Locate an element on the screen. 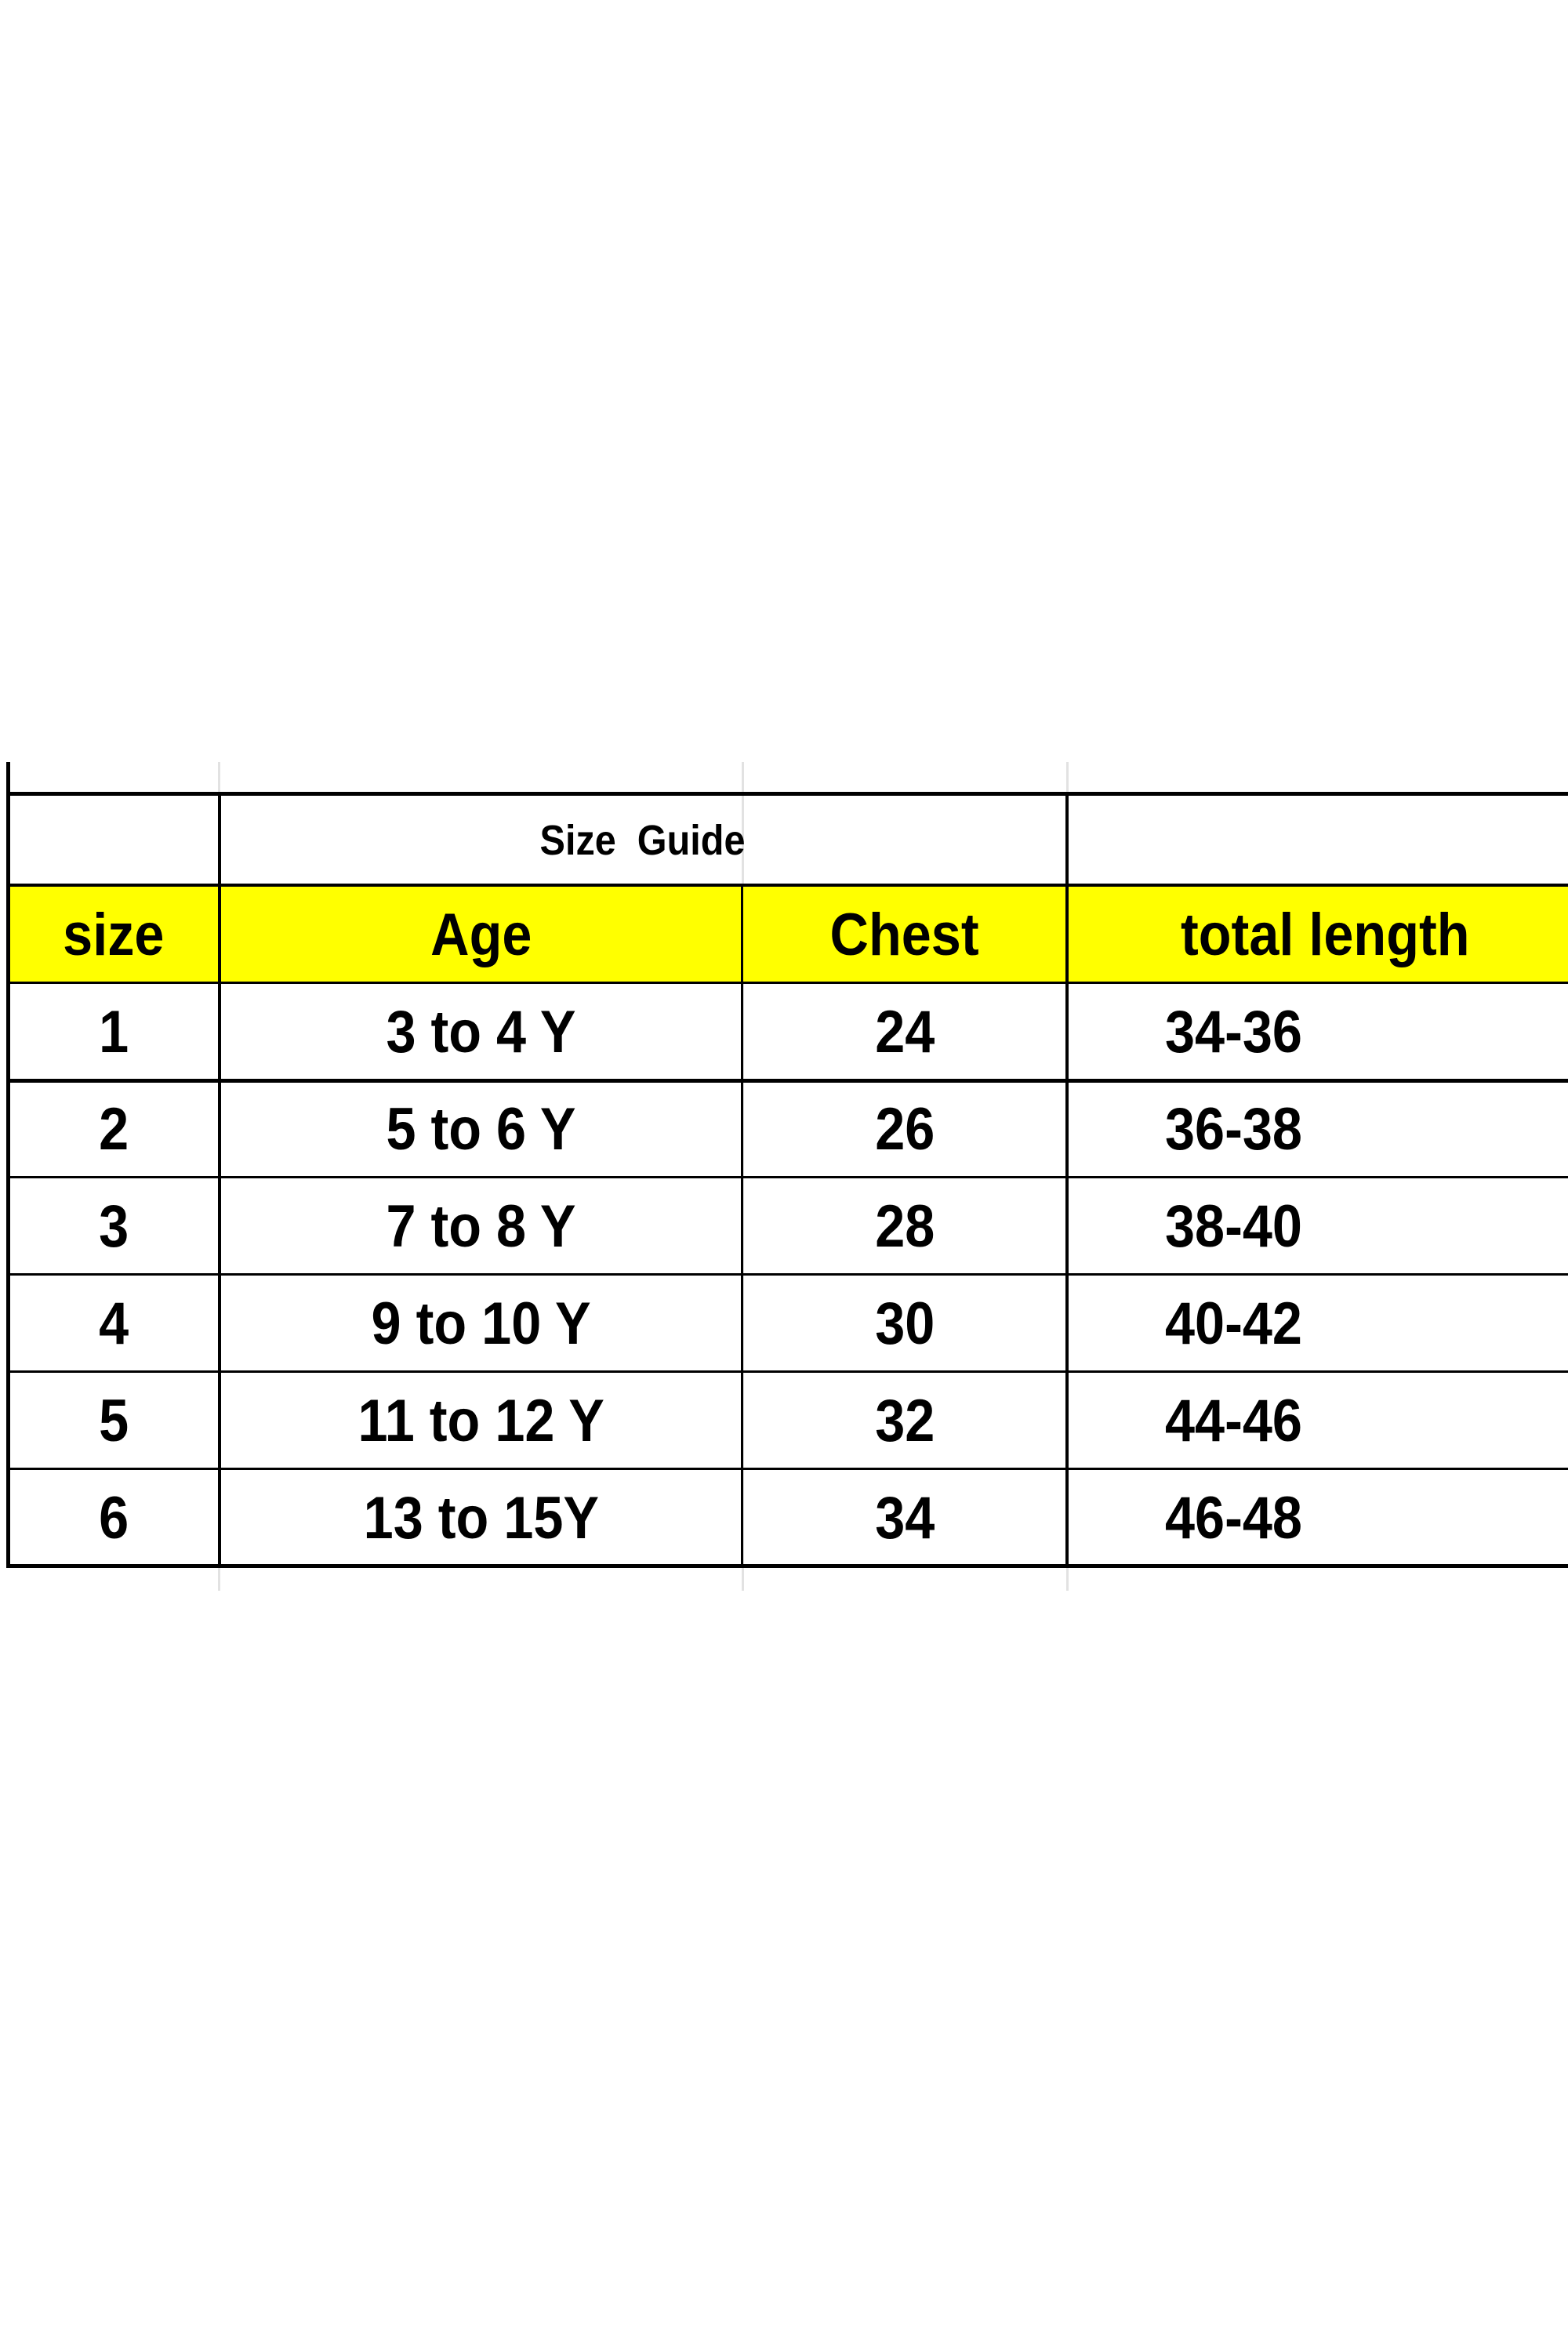 Image resolution: width=1568 pixels, height=2352 pixels. cell-total-length: 36-38 is located at coordinates (1233, 1129).